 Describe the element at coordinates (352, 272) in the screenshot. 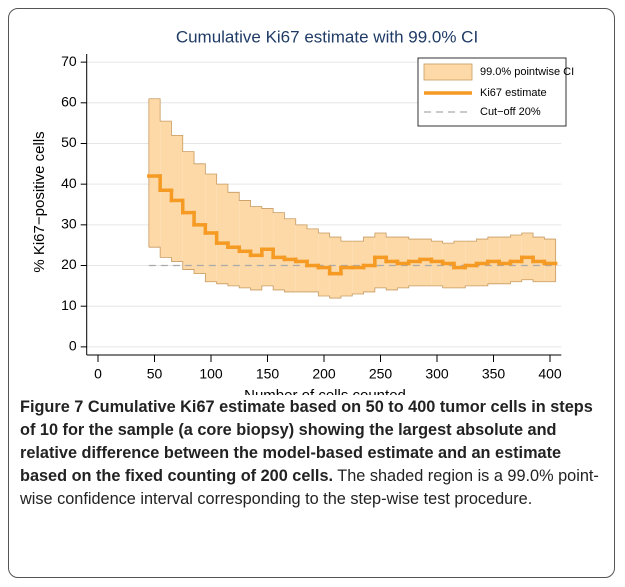

I see `ci-outline` at that location.